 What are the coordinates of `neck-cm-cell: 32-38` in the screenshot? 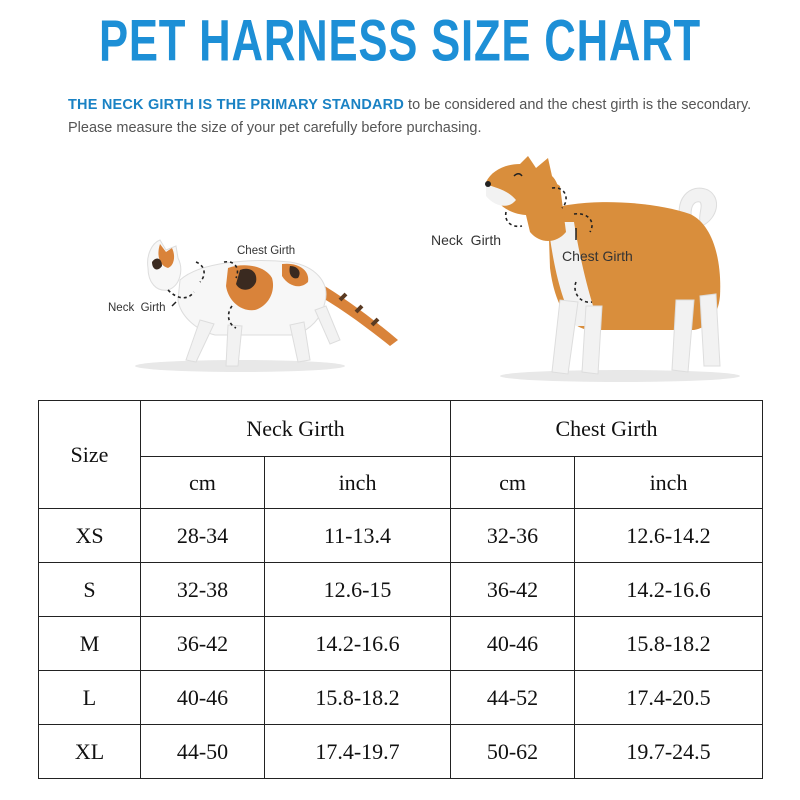 It's located at (202, 589).